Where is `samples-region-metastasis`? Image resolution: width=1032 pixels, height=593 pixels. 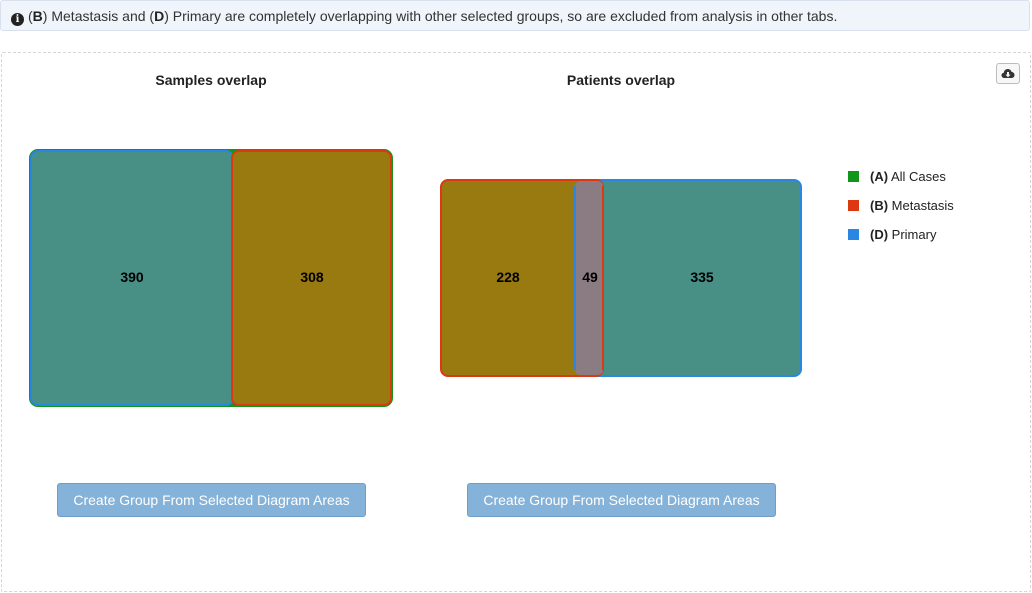 samples-region-metastasis is located at coordinates (311, 278).